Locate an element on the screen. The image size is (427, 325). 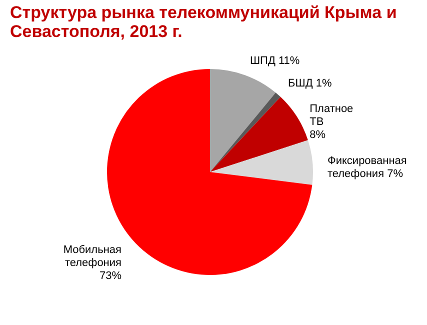
slice-label: ШПД 11% is located at coordinates (275, 60).